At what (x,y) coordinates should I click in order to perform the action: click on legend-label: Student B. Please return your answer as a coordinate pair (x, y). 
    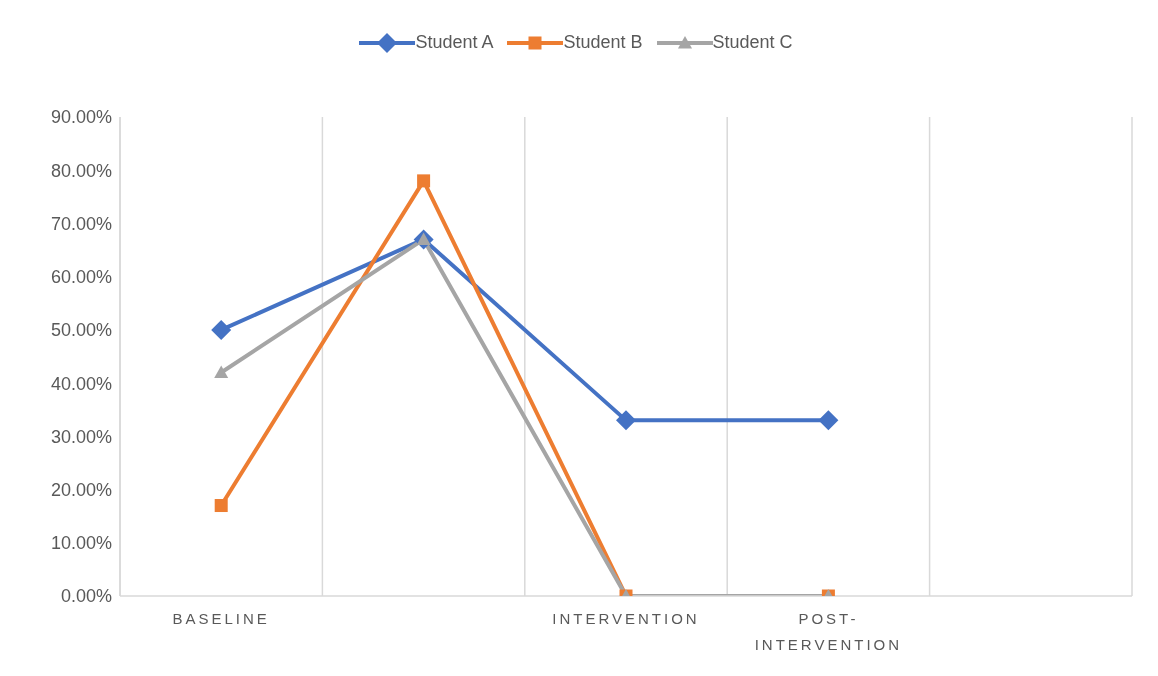
    Looking at the image, I should click on (603, 42).